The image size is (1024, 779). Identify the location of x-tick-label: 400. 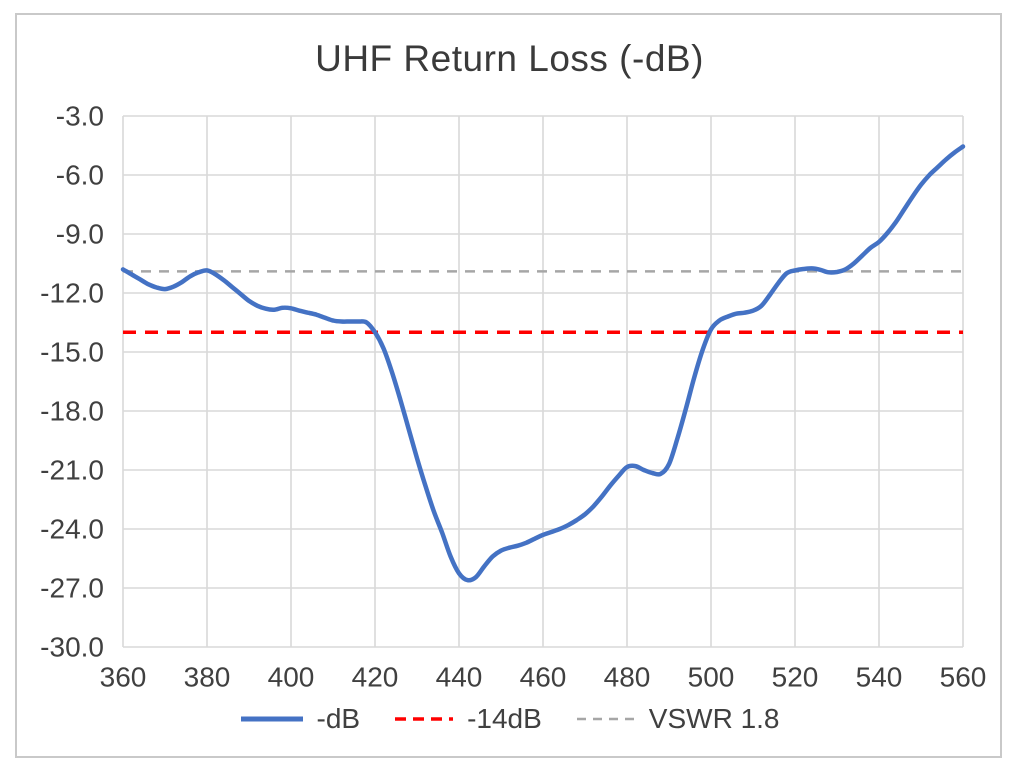
(291, 677).